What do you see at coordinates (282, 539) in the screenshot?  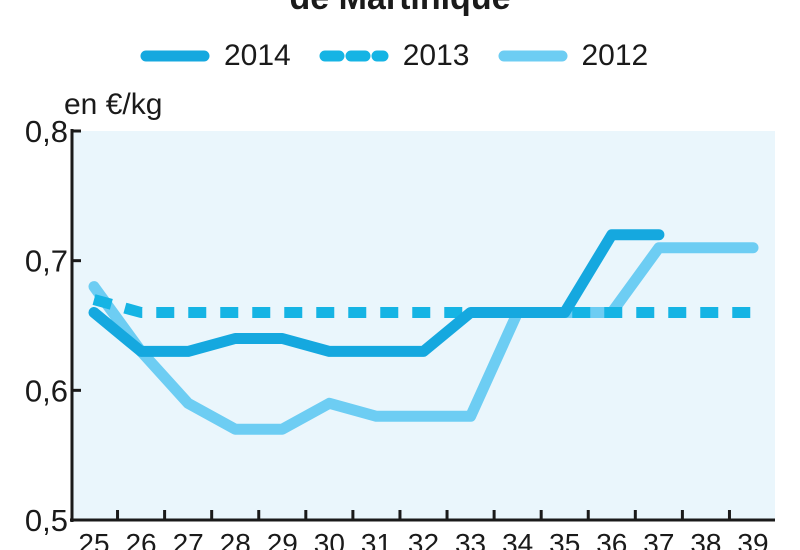 I see `x-tick-label: 29` at bounding box center [282, 539].